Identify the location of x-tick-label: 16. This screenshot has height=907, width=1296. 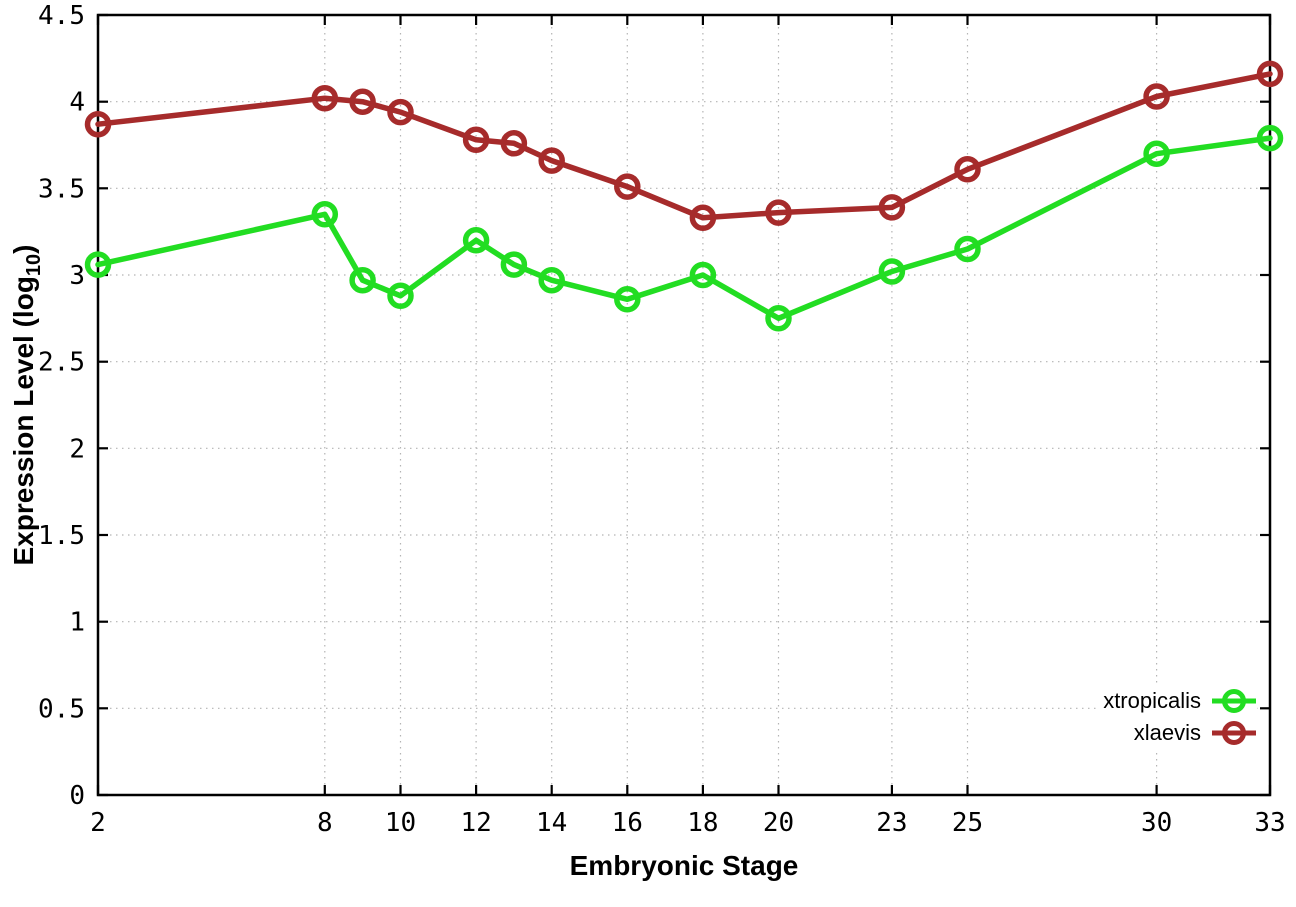
(627, 823).